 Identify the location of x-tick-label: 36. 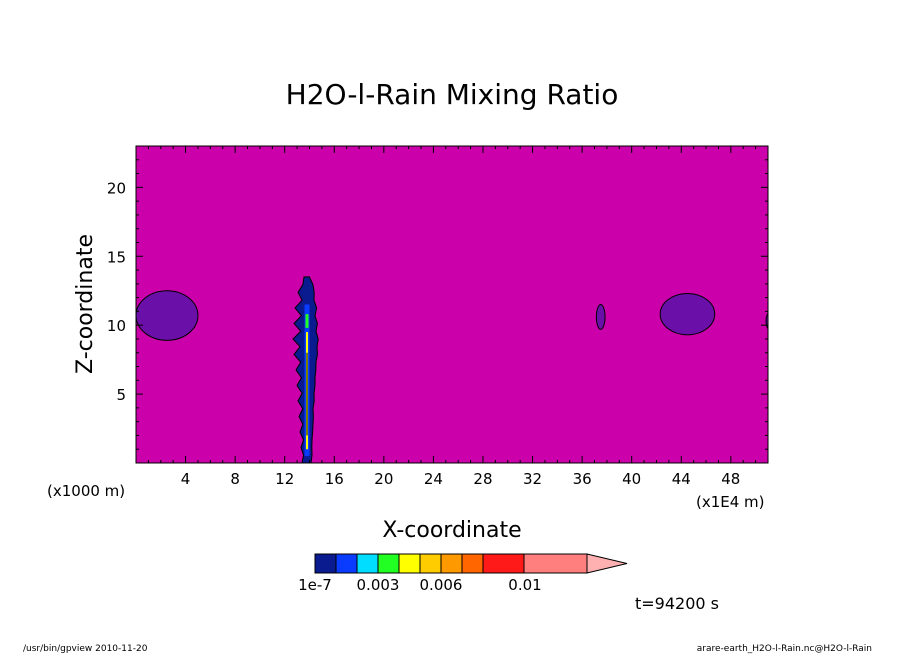
(582, 479).